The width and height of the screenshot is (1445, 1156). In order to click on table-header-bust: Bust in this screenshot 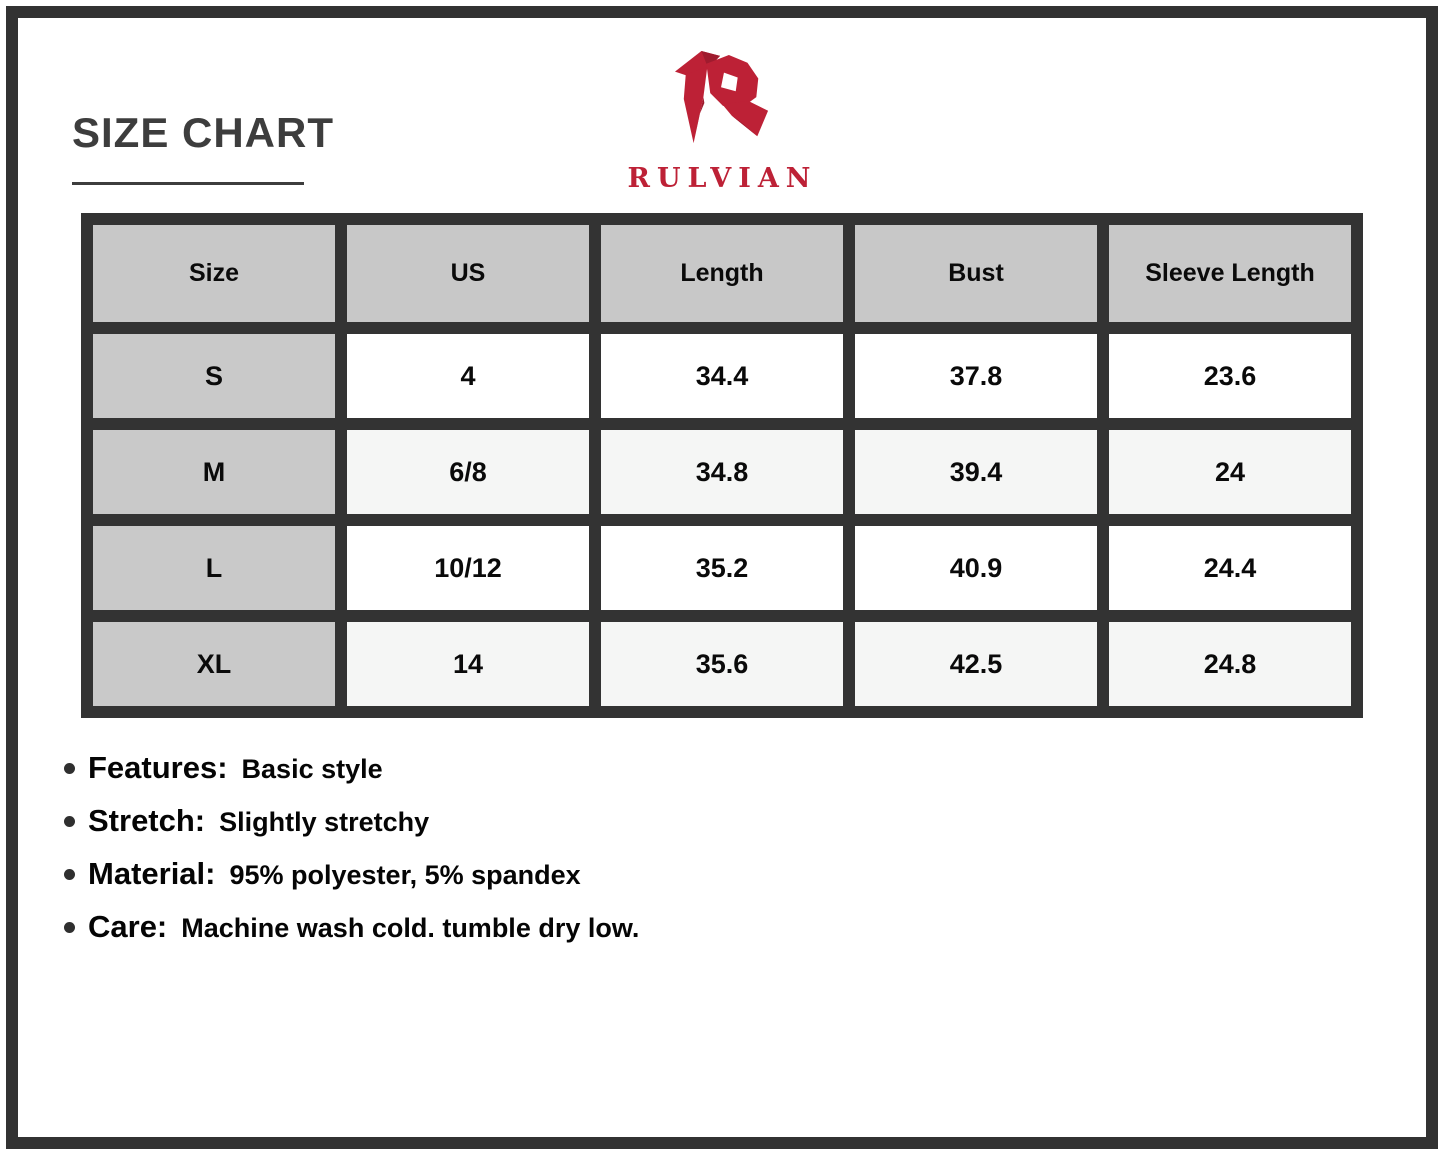, I will do `click(976, 273)`.